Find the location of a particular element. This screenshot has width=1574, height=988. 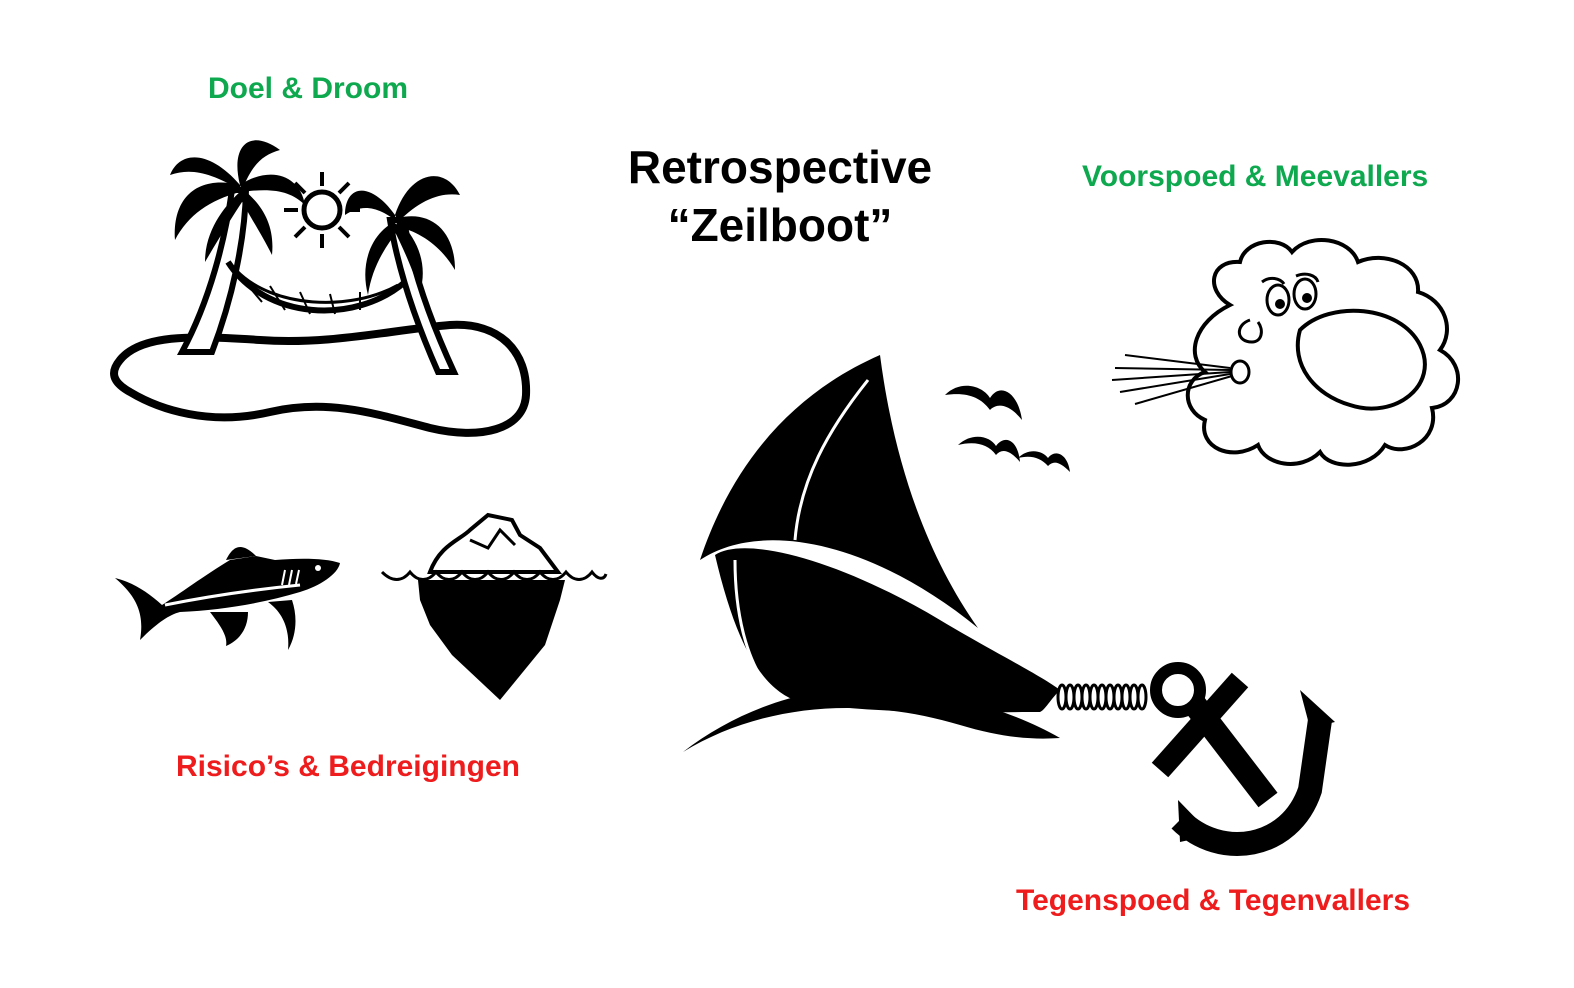

diagram-title: Retrospective “Zeilboot” is located at coordinates (780, 196).